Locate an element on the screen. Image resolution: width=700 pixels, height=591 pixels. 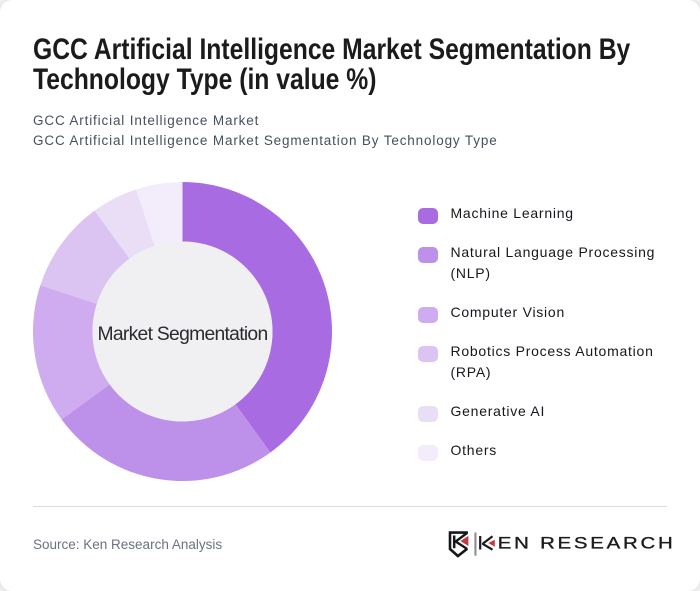
svg-text: Market Segmentation is located at coordinates (183, 334).